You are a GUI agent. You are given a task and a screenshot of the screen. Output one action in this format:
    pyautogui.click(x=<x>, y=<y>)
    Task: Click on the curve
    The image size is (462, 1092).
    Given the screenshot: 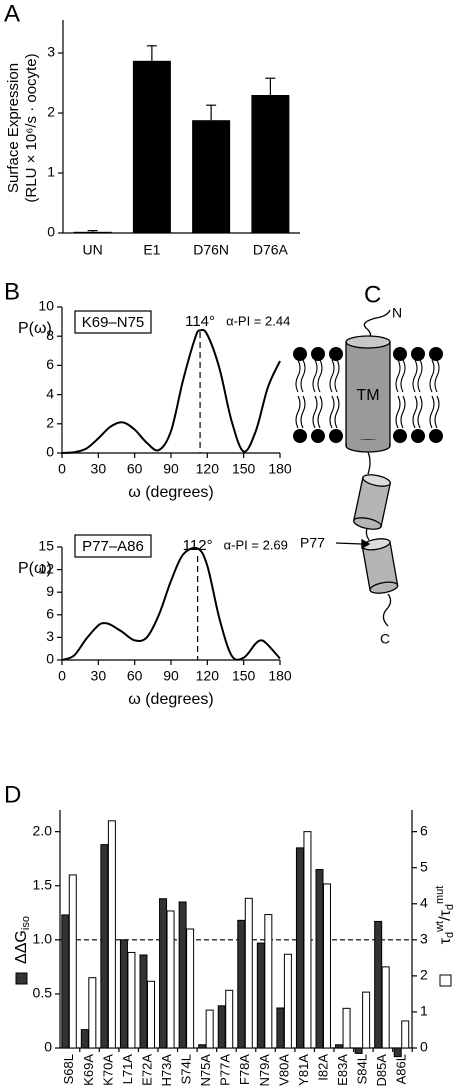 What is the action you would take?
    pyautogui.click(x=171, y=391)
    